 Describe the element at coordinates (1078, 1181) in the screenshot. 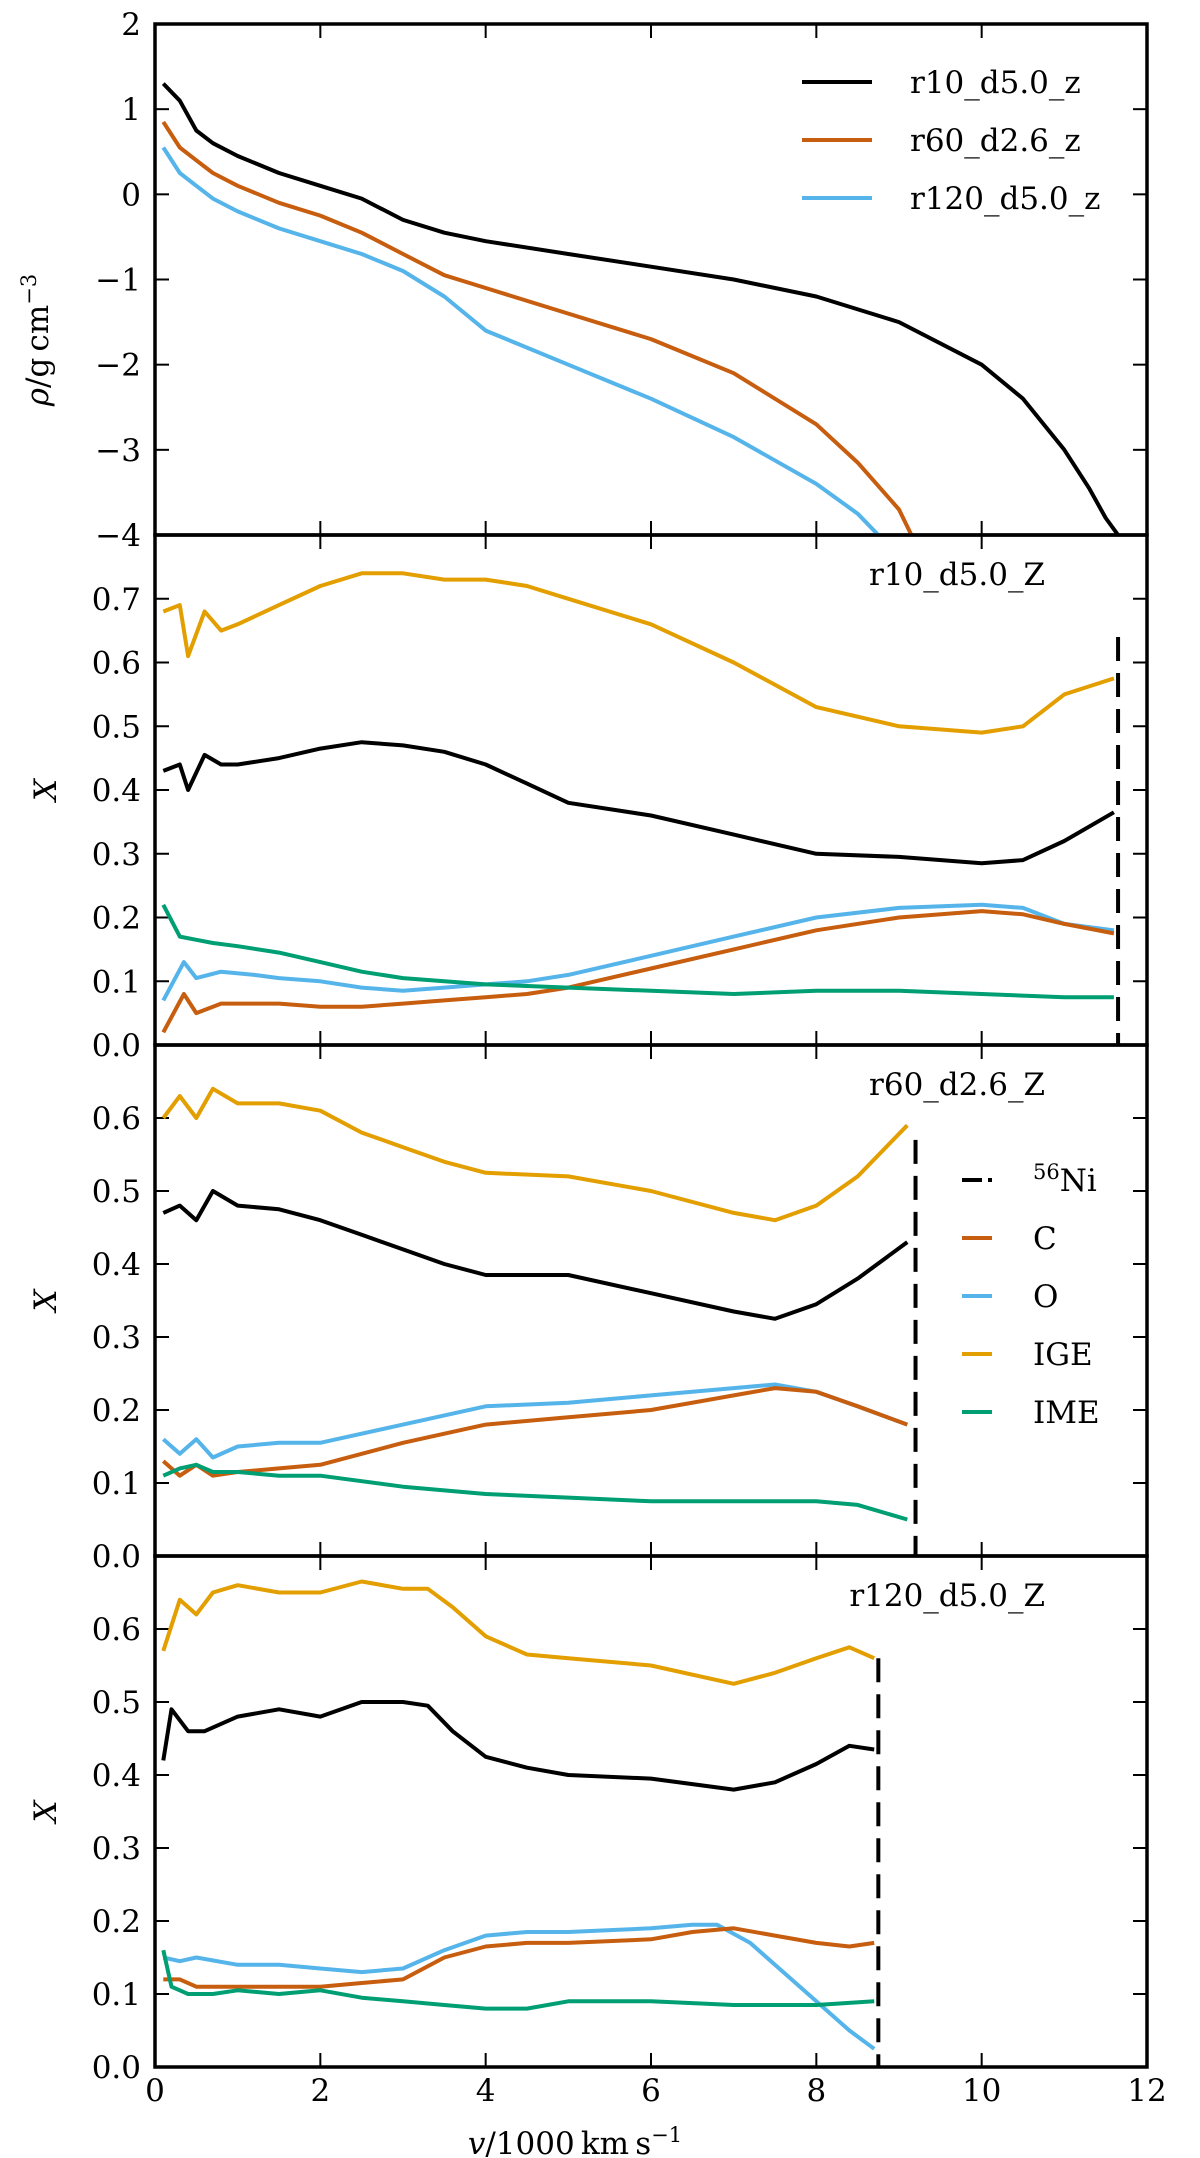

I see `legend-entry-text: Ni` at that location.